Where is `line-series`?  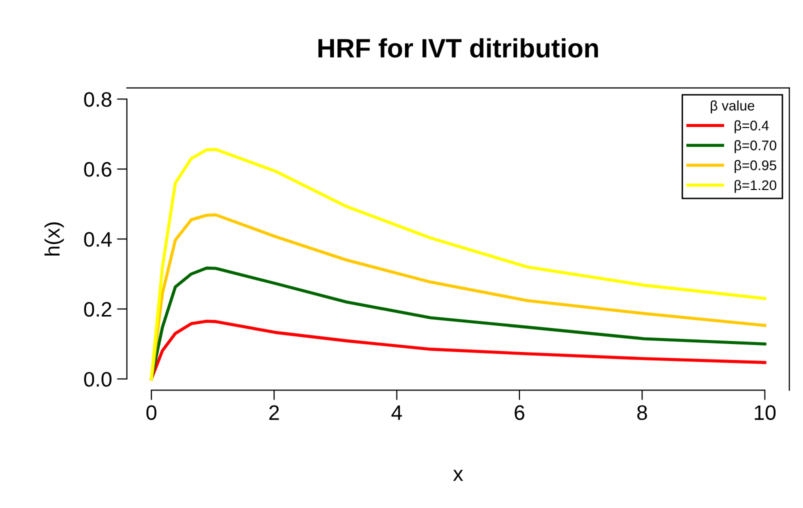
line-series is located at coordinates (458, 350).